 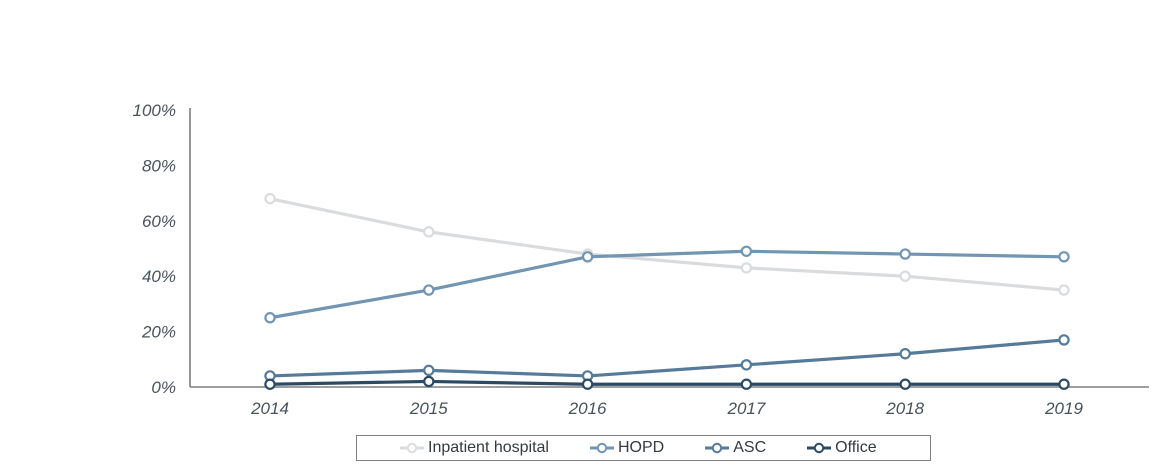 What do you see at coordinates (159, 276) in the screenshot?
I see `y-tick-label: 40%` at bounding box center [159, 276].